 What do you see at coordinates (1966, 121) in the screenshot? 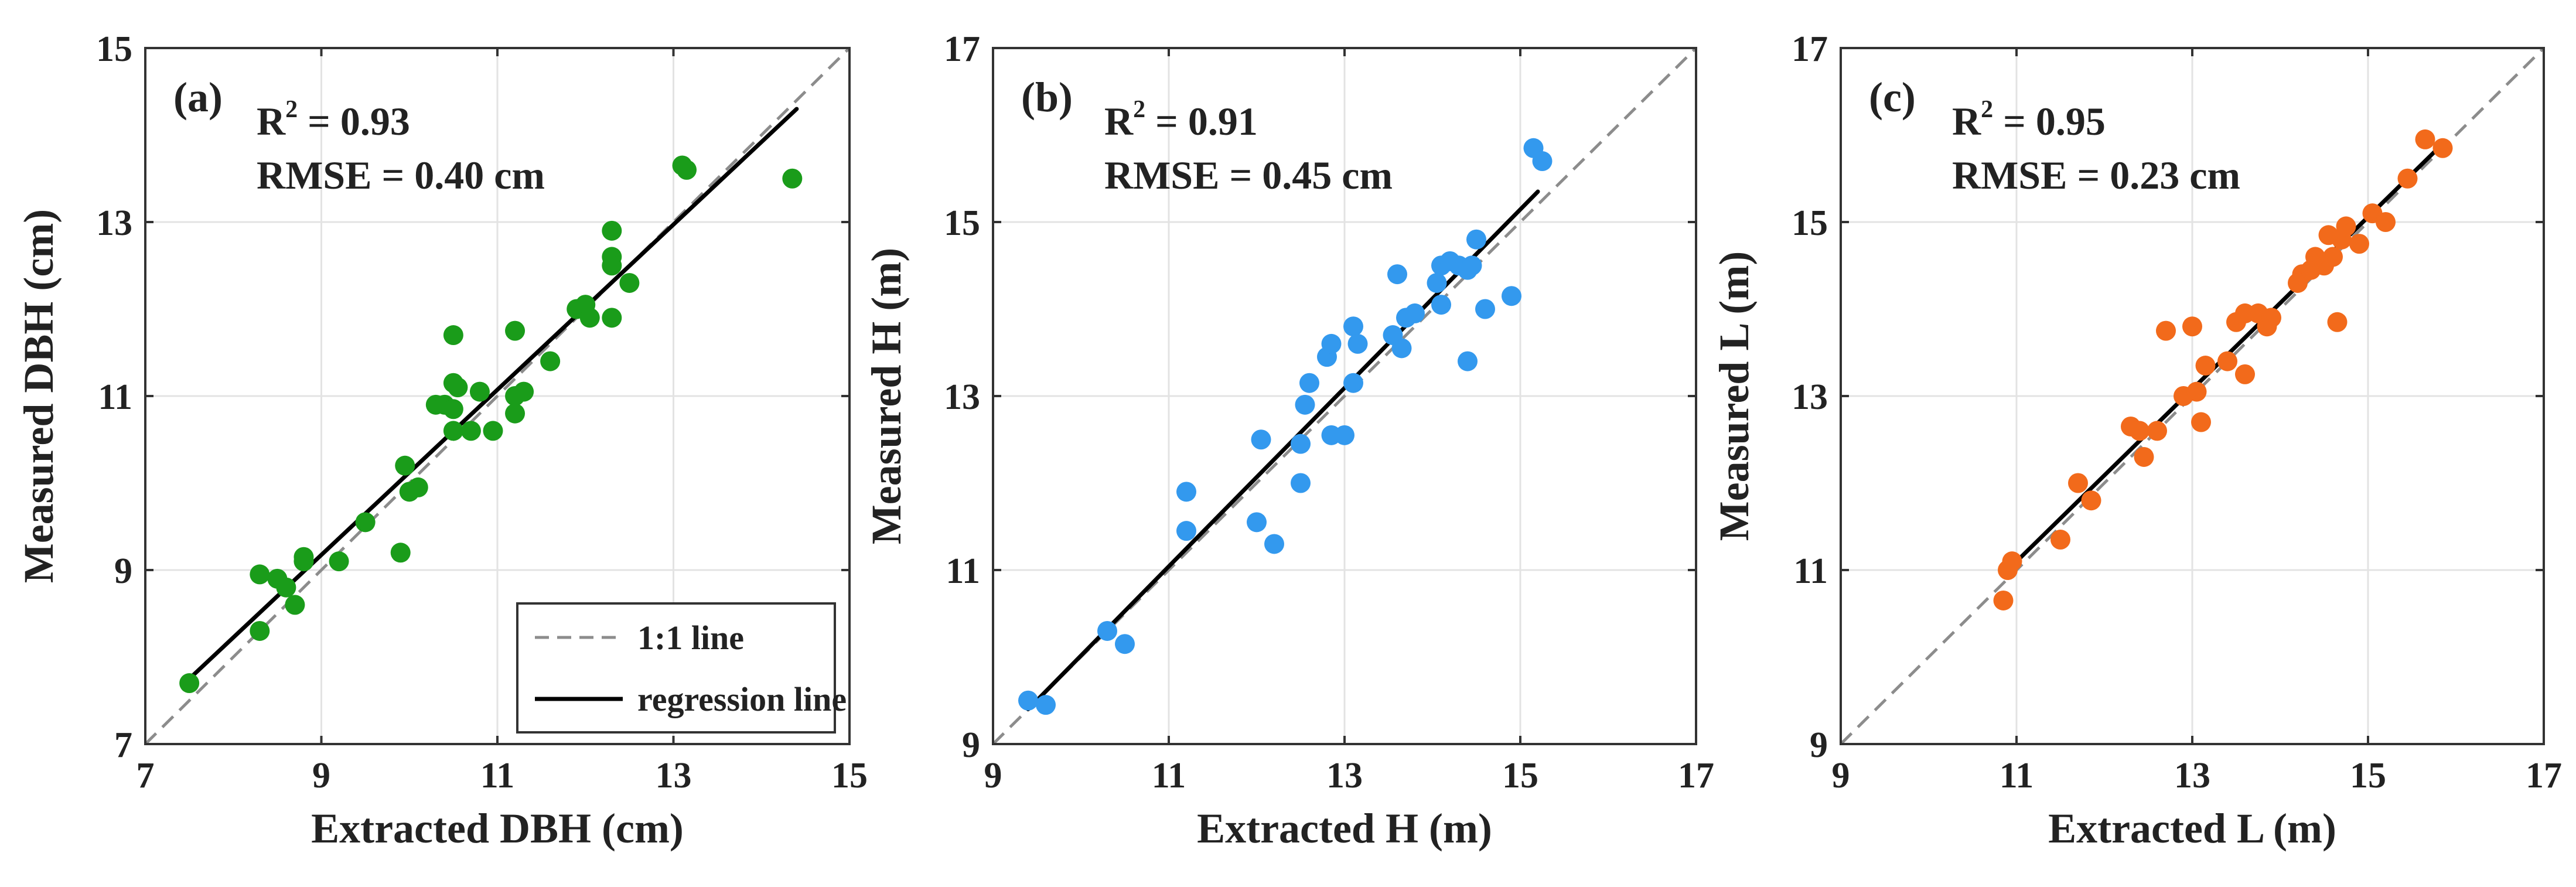
I see `r-squared-symbol-c: R` at bounding box center [1966, 121].